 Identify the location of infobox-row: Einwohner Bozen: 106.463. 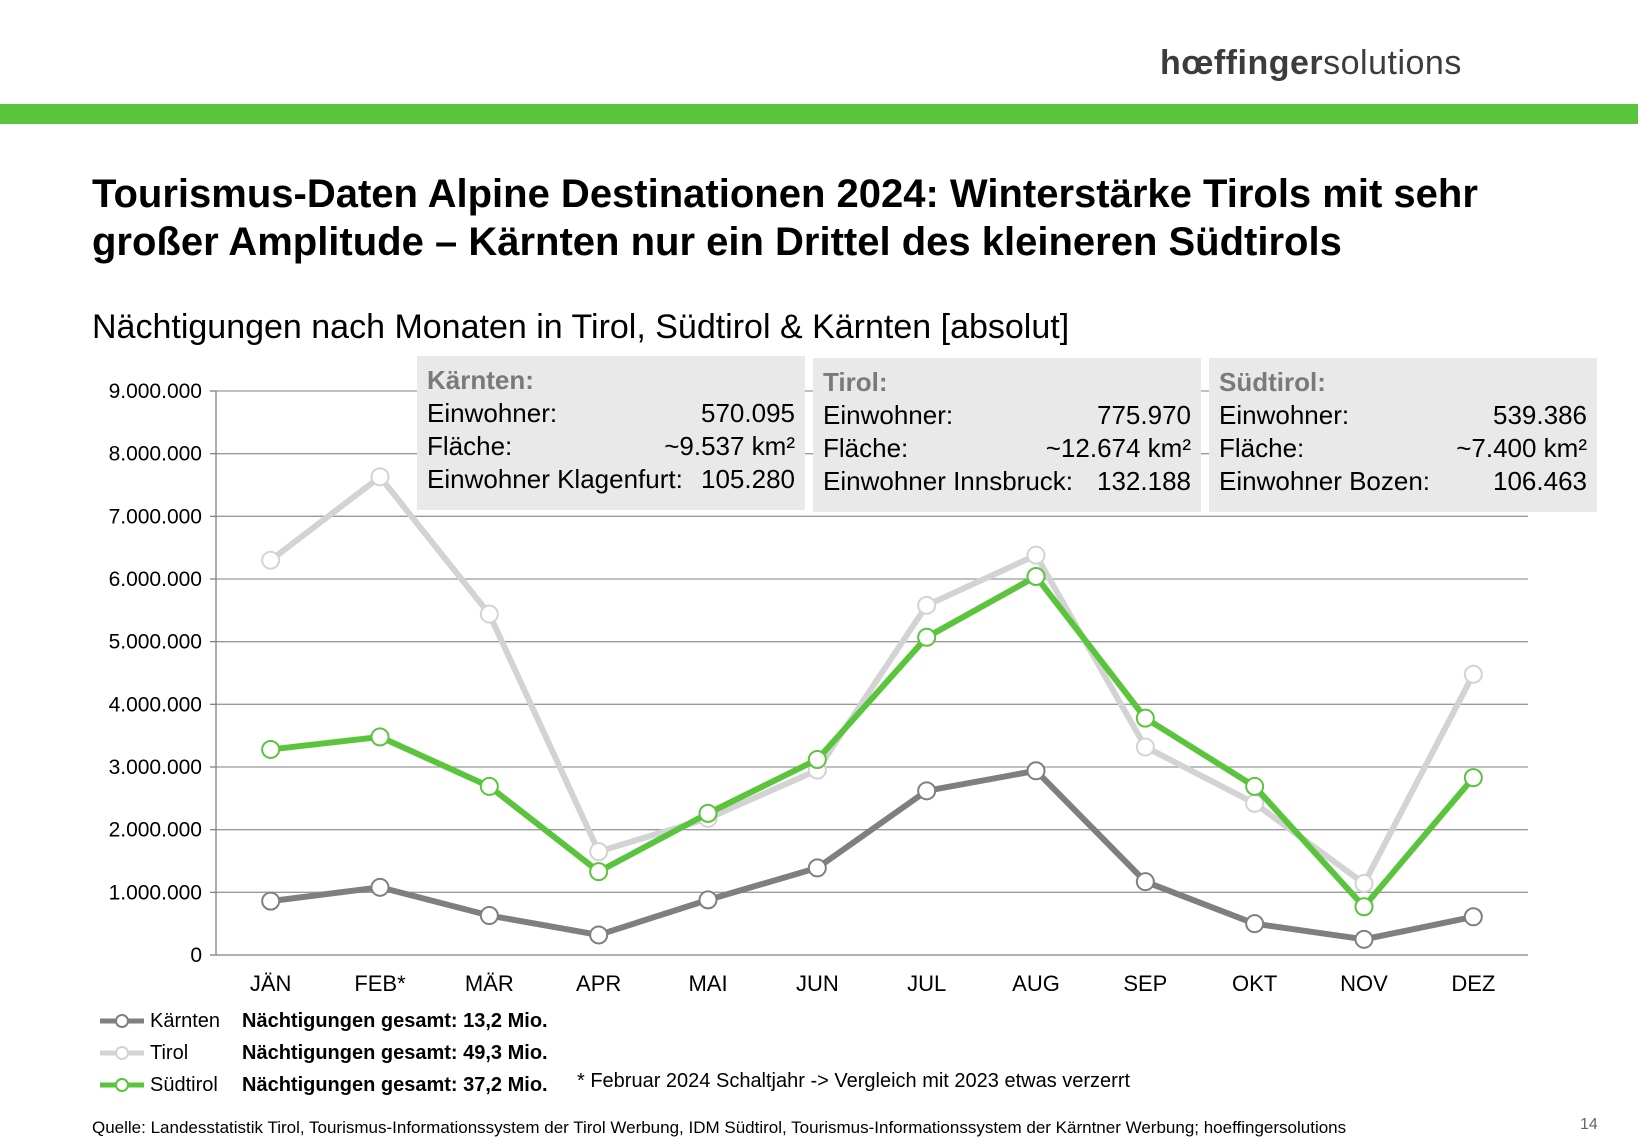
(1403, 481).